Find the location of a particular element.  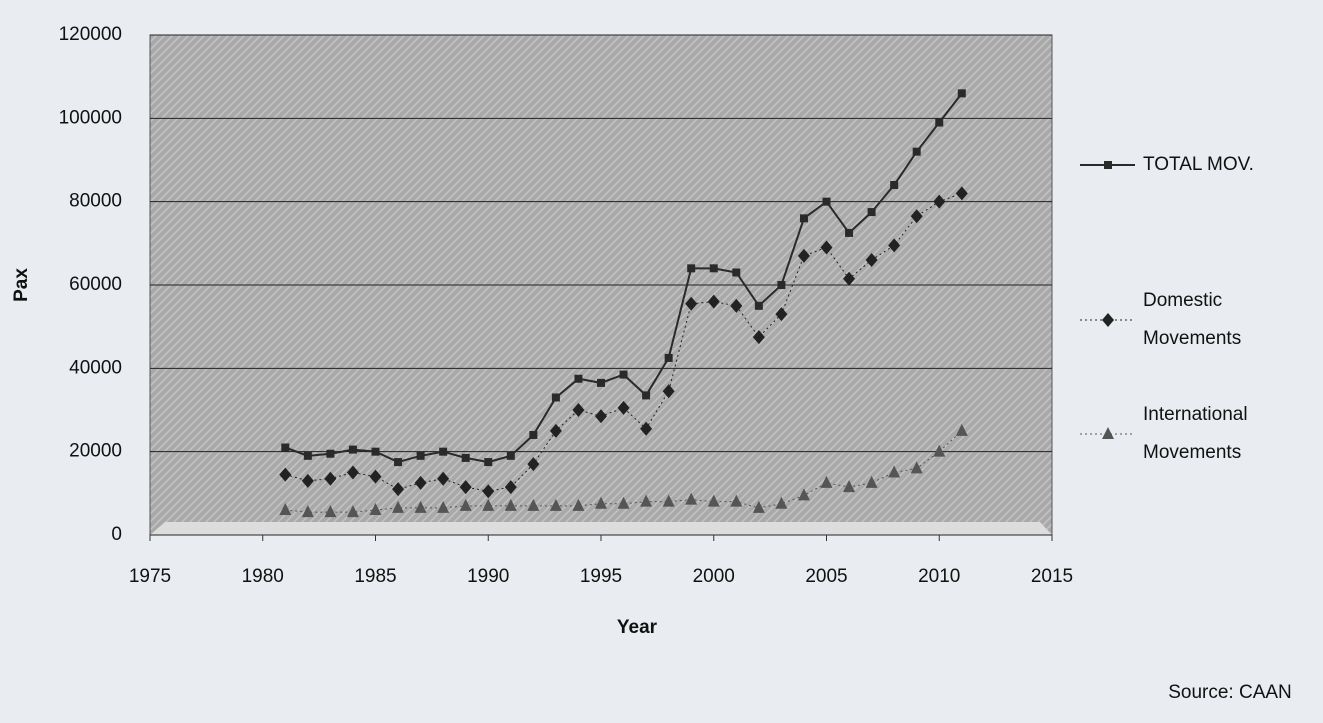

x-tick-label: 2010 is located at coordinates (939, 576).